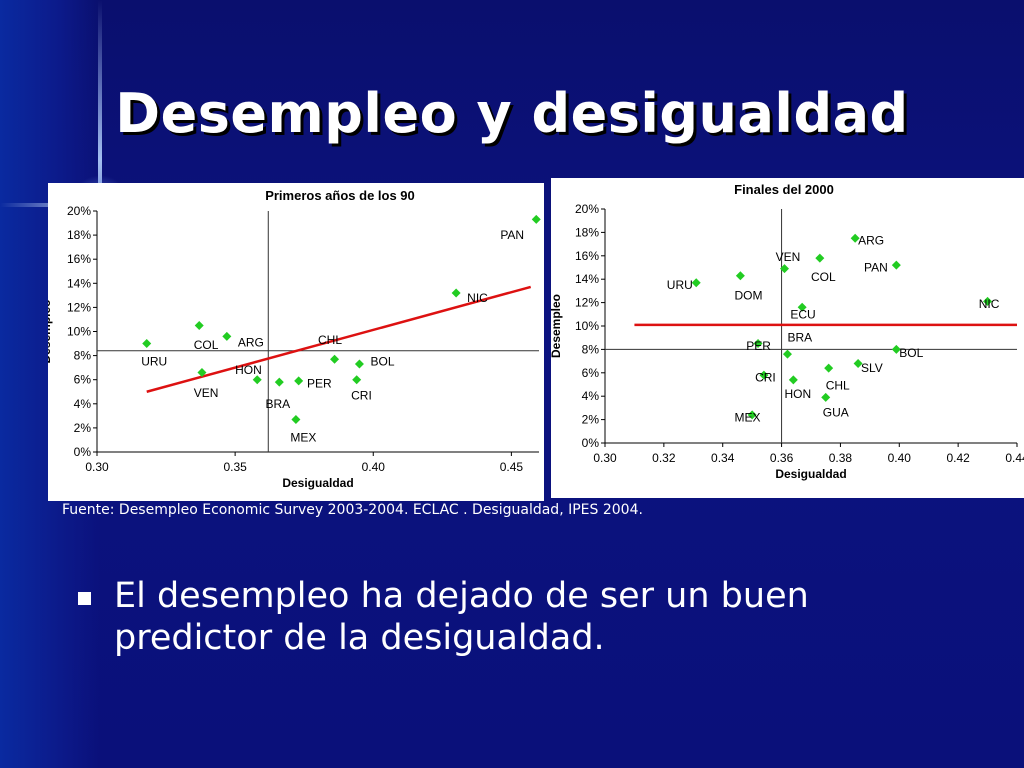 Image resolution: width=1024 pixels, height=768 pixels. Describe the element at coordinates (587, 209) in the screenshot. I see `chart1-y-tick-label: 20%` at that location.